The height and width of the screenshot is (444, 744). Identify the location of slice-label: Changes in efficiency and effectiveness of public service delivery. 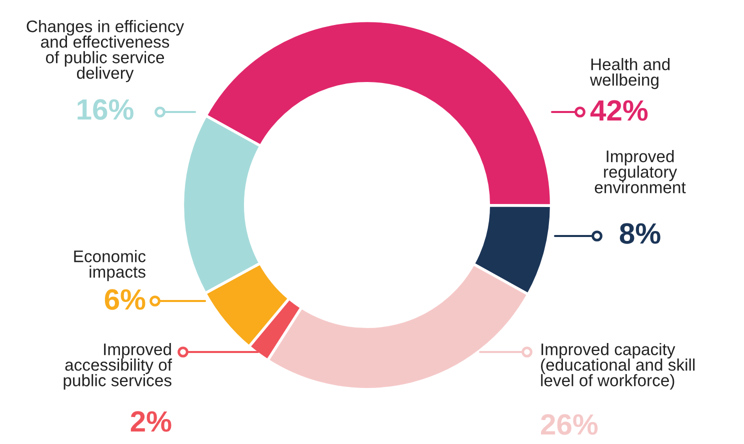
(105, 51).